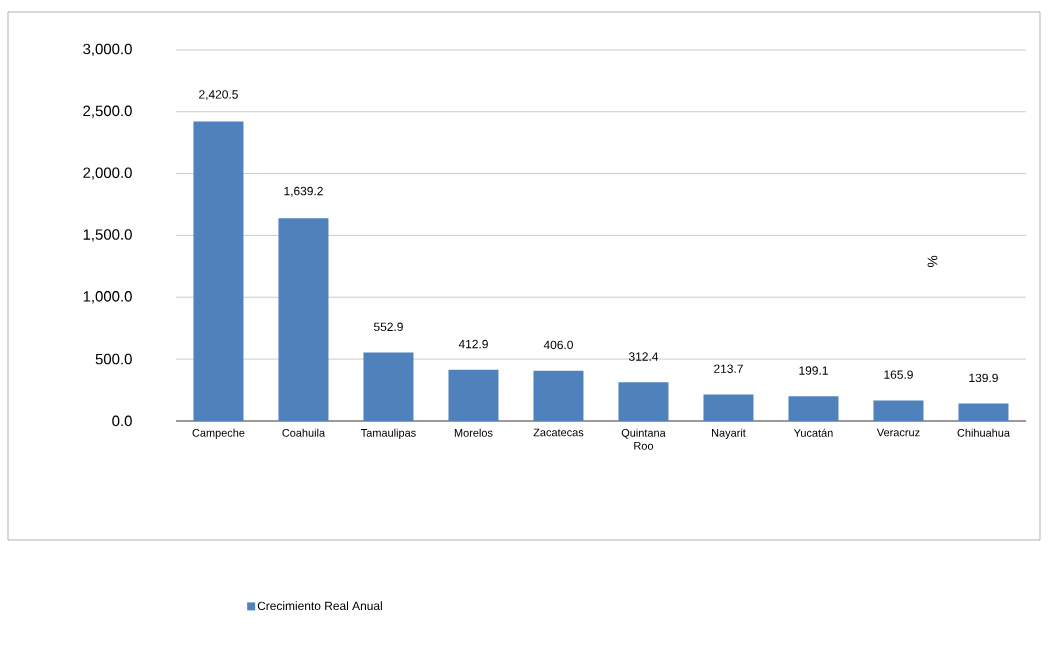  What do you see at coordinates (983, 432) in the screenshot?
I see `x-tick-label: Chihuahua` at bounding box center [983, 432].